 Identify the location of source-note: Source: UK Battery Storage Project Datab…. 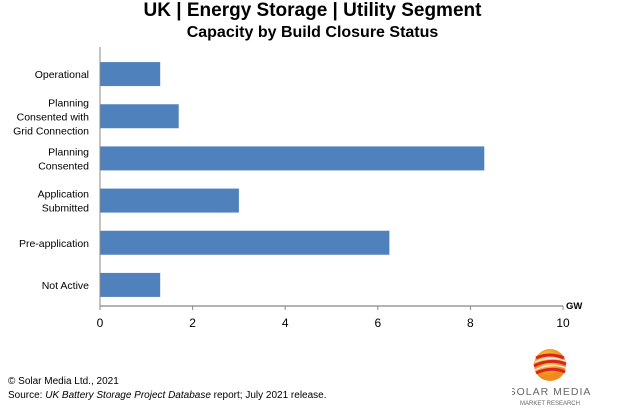
(167, 395).